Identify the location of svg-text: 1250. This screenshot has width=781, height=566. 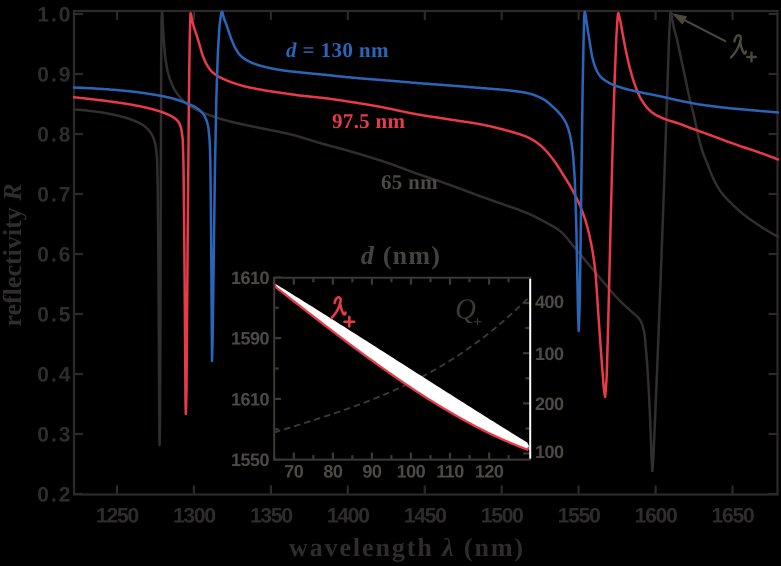
(117, 516).